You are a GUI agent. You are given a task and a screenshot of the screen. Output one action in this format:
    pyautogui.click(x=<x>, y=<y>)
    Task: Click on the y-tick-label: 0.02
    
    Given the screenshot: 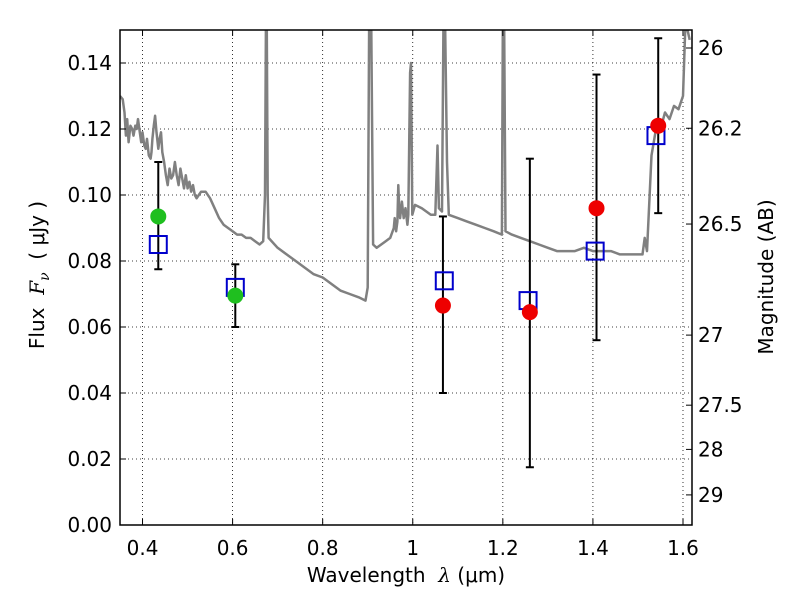 What is the action you would take?
    pyautogui.click(x=89, y=459)
    